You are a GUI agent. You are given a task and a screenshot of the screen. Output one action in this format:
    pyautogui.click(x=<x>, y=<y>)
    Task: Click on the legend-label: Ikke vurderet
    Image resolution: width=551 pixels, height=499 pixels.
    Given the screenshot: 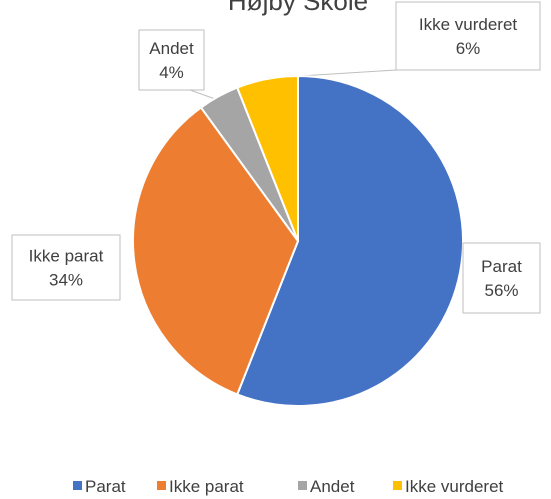 What is the action you would take?
    pyautogui.click(x=454, y=486)
    